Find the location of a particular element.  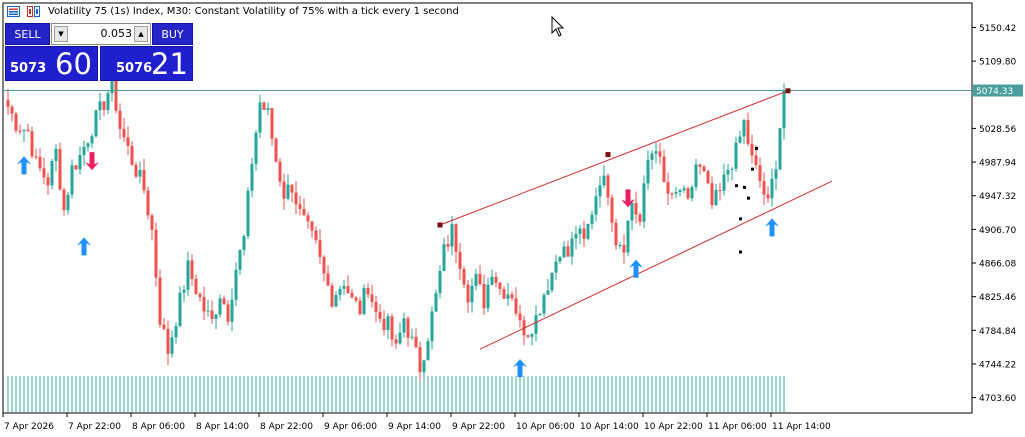

lot-size-value: 0.053 is located at coordinates (116, 33).